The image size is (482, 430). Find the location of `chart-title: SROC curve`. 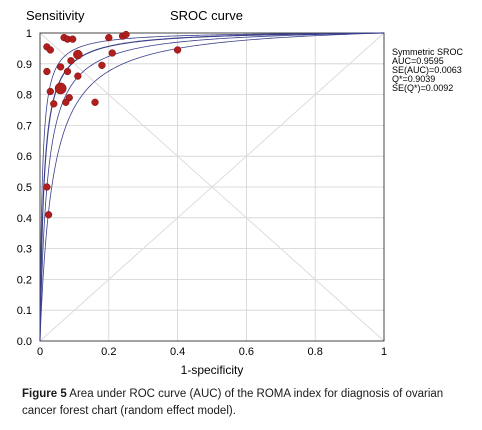

chart-title: SROC curve is located at coordinates (206, 15).